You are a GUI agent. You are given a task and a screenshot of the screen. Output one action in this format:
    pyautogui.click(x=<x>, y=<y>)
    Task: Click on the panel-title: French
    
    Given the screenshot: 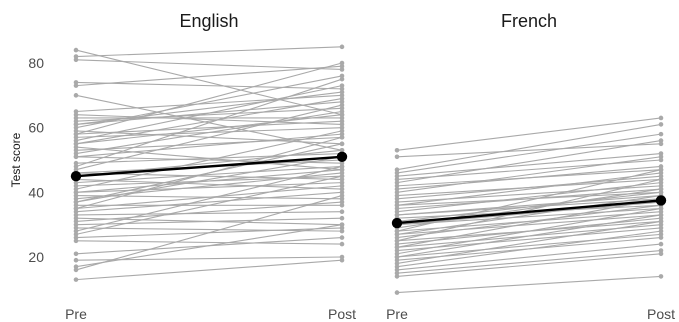 What is the action you would take?
    pyautogui.click(x=529, y=21)
    